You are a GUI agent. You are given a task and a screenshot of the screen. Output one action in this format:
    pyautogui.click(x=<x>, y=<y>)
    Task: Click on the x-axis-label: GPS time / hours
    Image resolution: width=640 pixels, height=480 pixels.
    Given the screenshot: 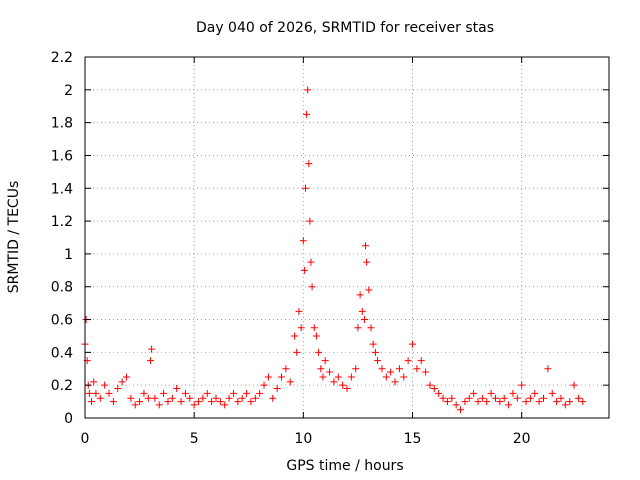 What is the action you would take?
    pyautogui.click(x=344, y=466)
    